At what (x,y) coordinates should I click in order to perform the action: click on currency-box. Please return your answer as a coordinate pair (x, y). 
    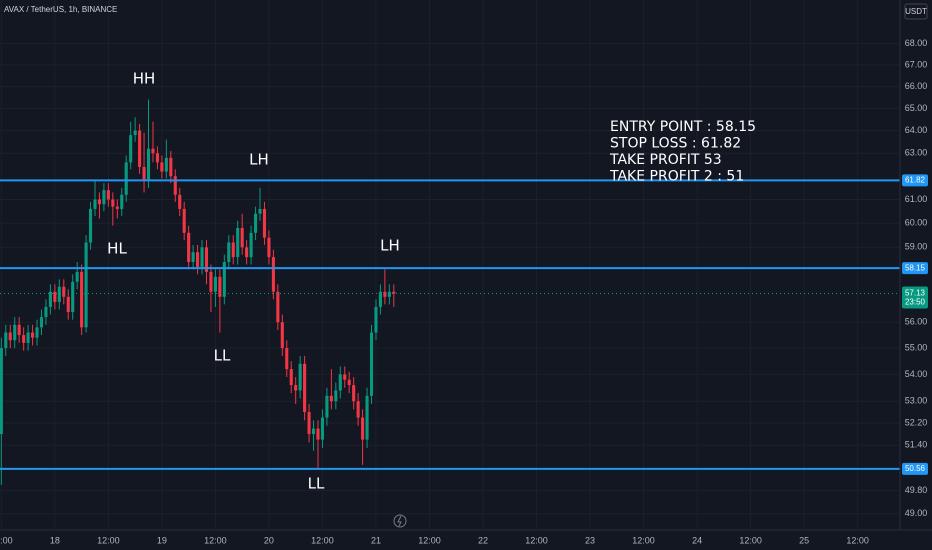
    Looking at the image, I should click on (916, 11).